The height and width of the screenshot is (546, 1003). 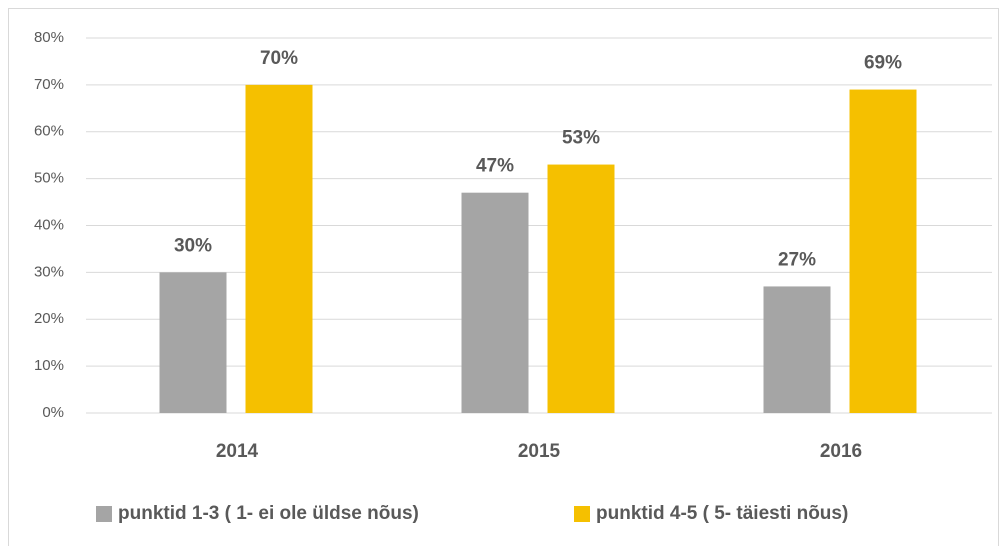 What do you see at coordinates (193, 245) in the screenshot?
I see `data-label: 30%` at bounding box center [193, 245].